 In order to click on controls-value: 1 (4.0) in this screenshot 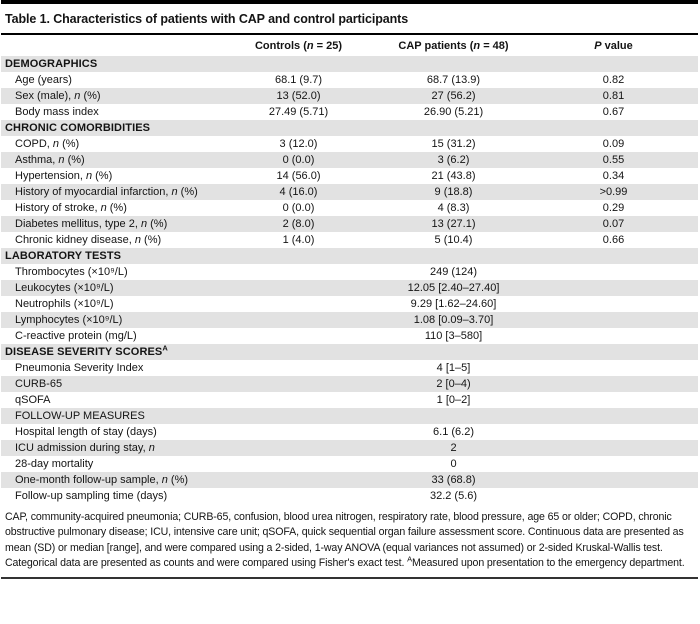, I will do `click(298, 240)`.